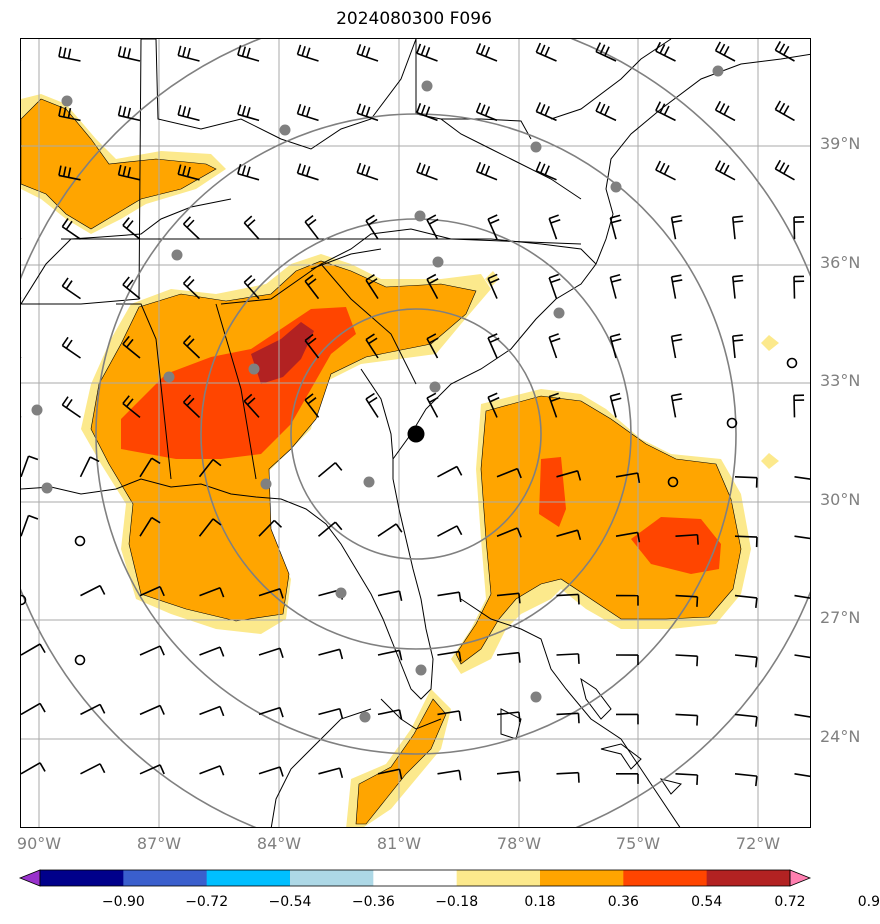 This screenshot has height=924, width=880. I want to click on colorbar-tick-label: 0.90, so click(868, 902).